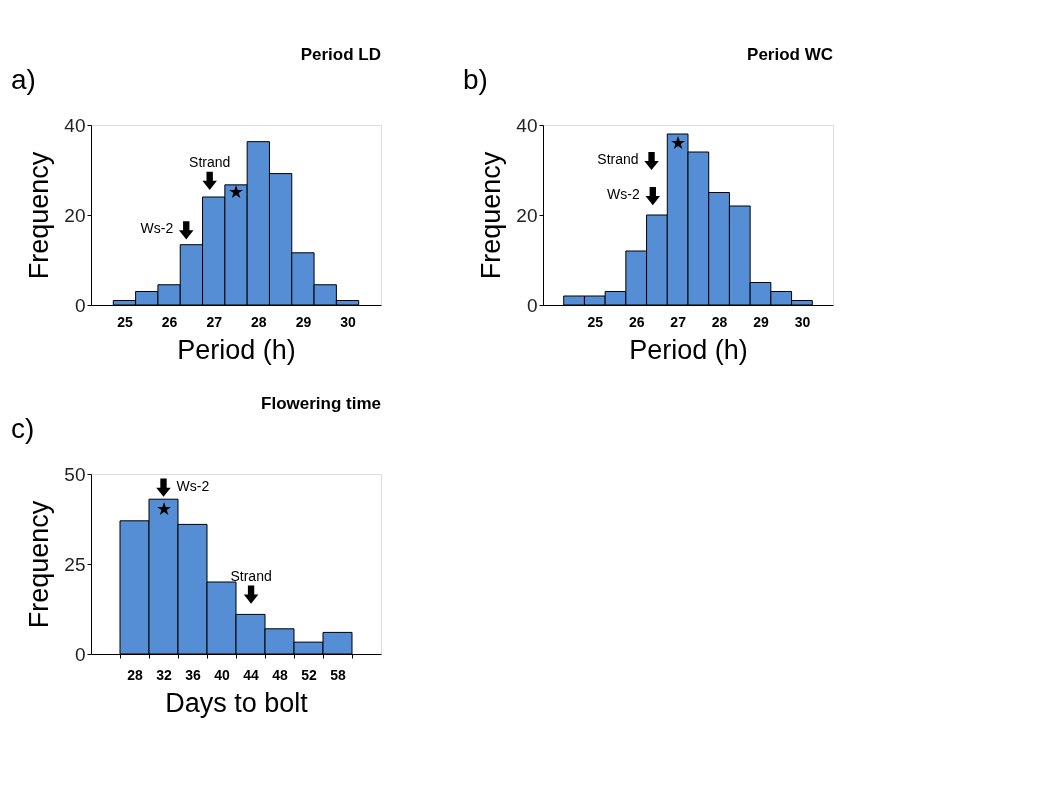 The image size is (1063, 801). I want to click on x-tick-label: 40, so click(222, 674).